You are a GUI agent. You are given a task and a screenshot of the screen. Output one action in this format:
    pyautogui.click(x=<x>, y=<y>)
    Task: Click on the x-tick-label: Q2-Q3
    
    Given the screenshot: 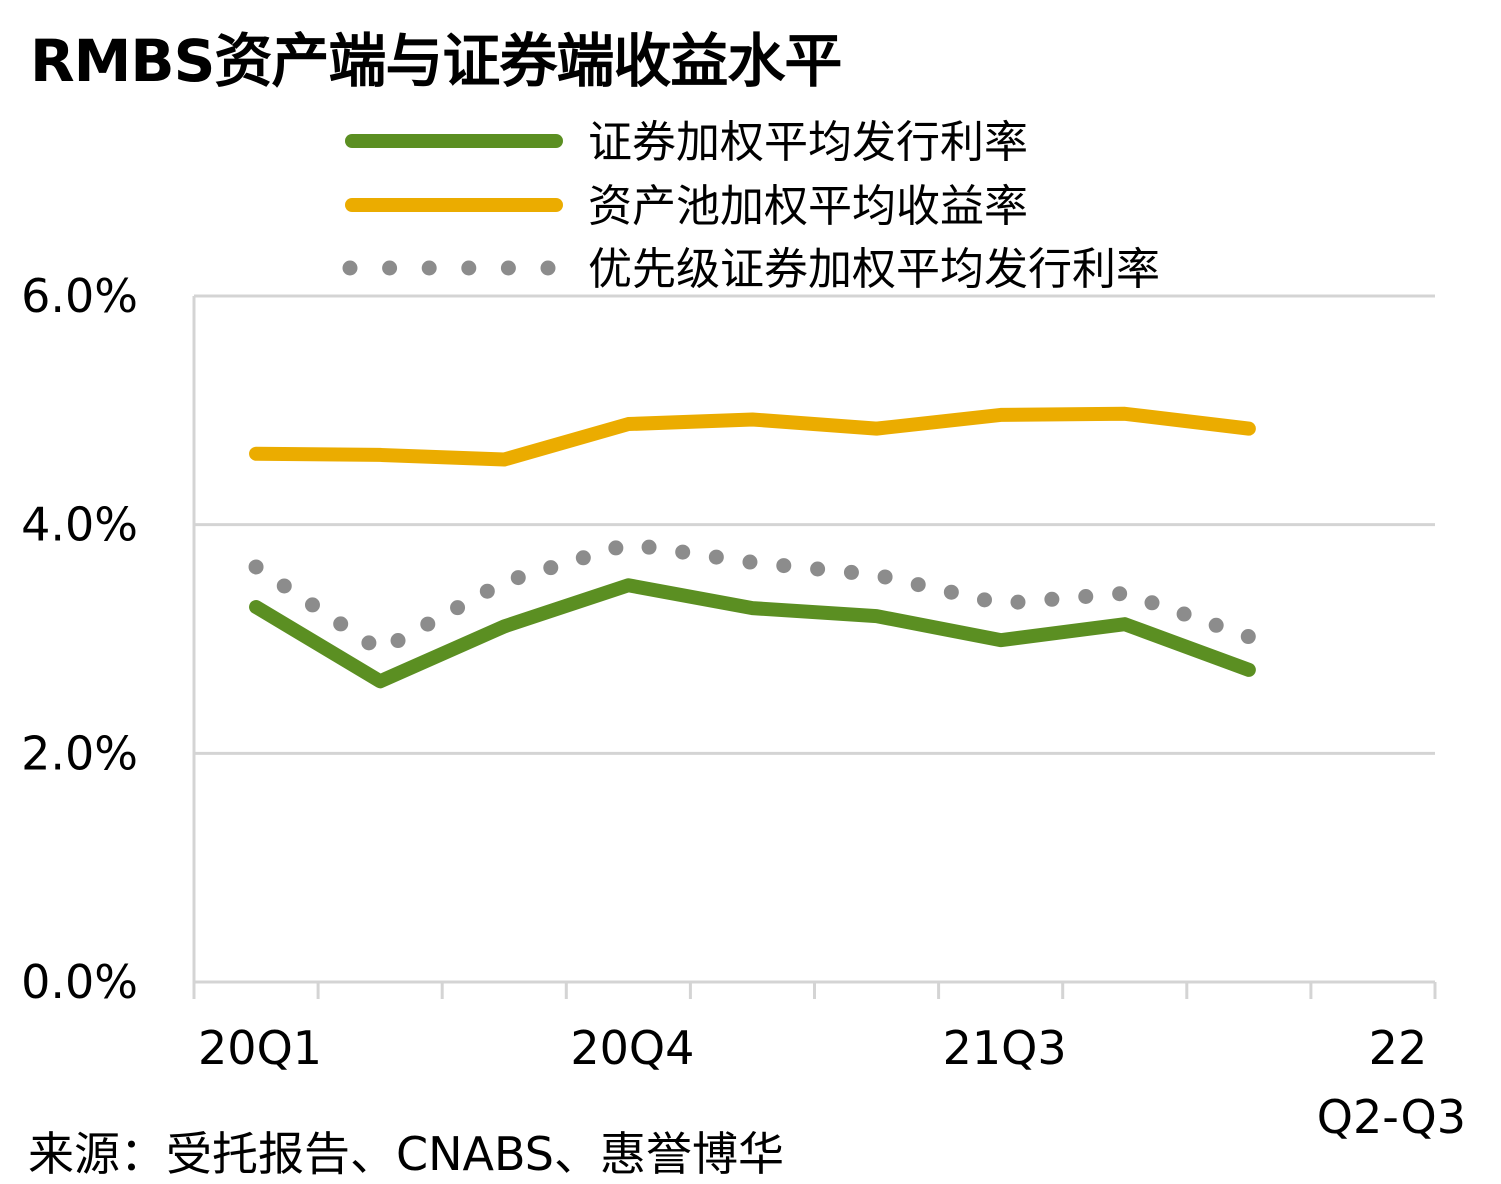 What is the action you would take?
    pyautogui.click(x=1391, y=1117)
    